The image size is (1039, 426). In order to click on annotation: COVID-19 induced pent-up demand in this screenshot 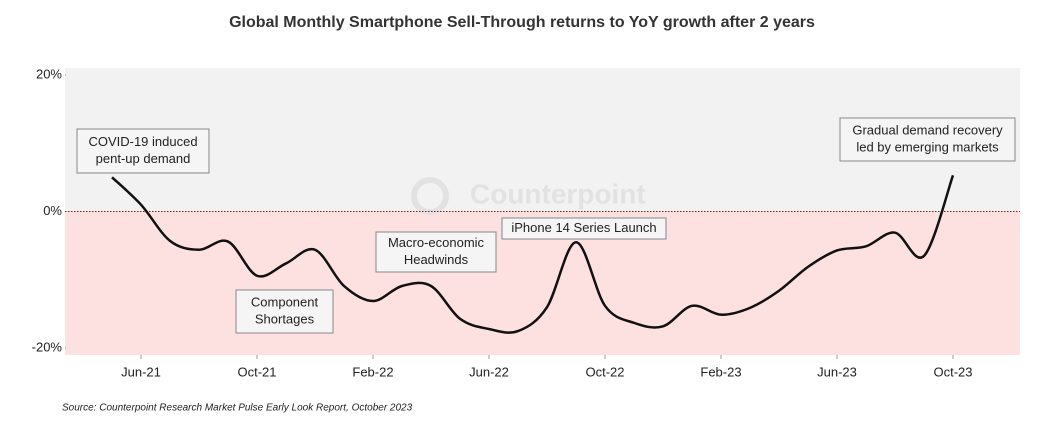, I will do `click(143, 151)`.